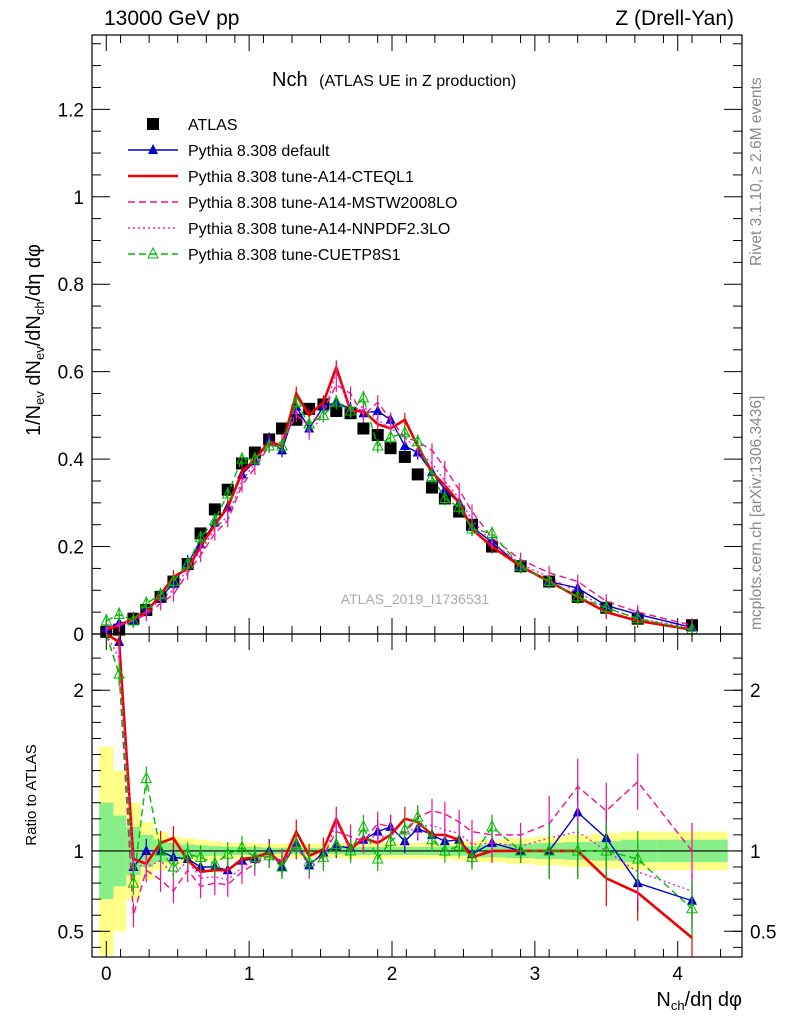 Image resolution: width=786 pixels, height=1024 pixels. I want to click on x-tick-label: 3, so click(535, 974).